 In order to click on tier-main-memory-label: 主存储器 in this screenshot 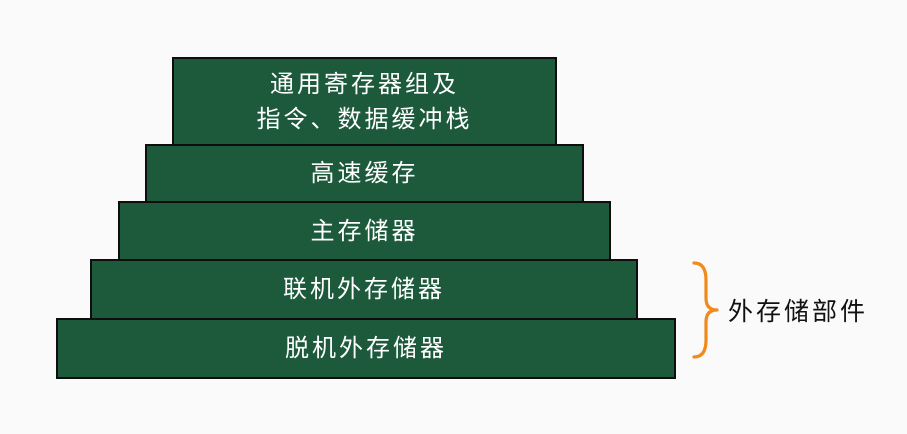, I will do `click(364, 230)`.